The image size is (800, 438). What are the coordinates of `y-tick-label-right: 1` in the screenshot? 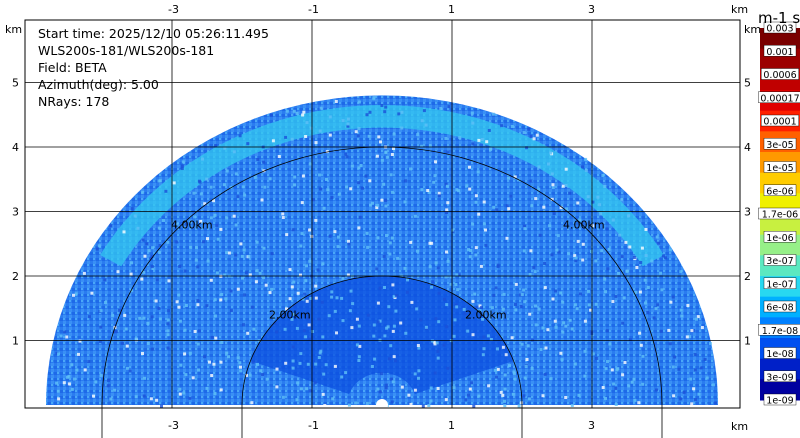 It's located at (747, 341).